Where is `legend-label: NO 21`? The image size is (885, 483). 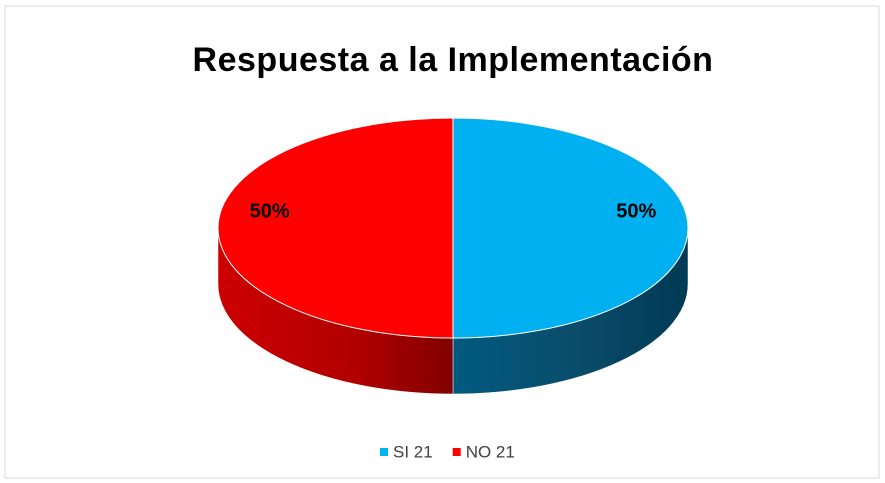 legend-label: NO 21 is located at coordinates (490, 451).